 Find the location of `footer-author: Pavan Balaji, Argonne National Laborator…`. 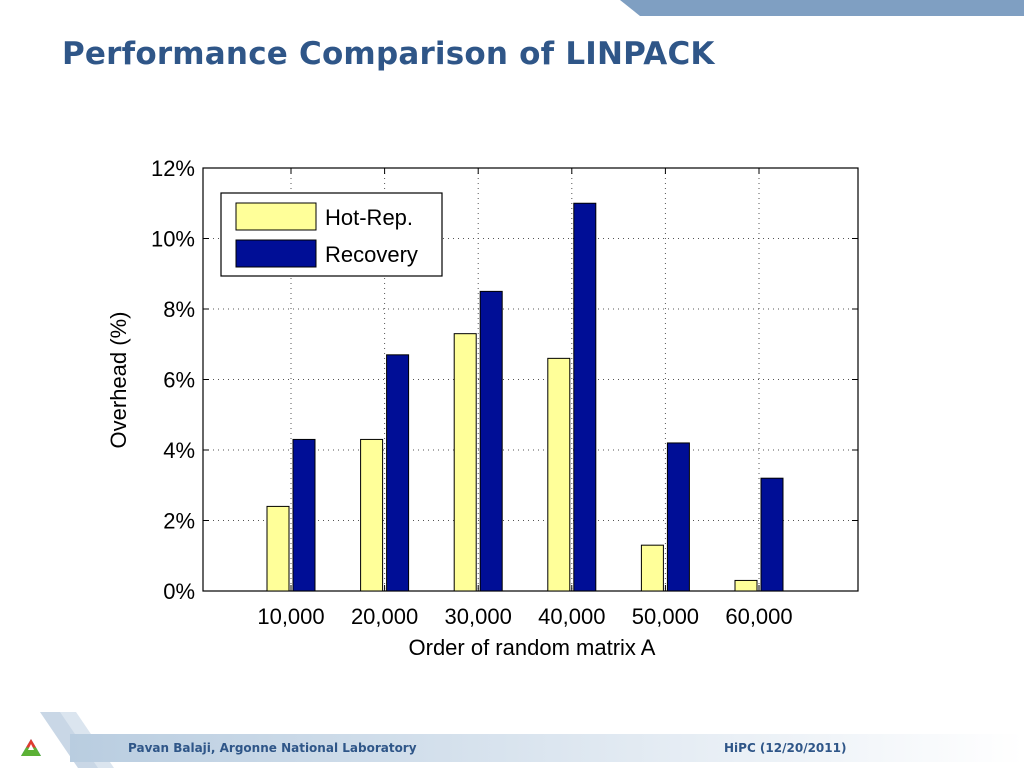

footer-author: Pavan Balaji, Argonne National Laborator… is located at coordinates (272, 748).